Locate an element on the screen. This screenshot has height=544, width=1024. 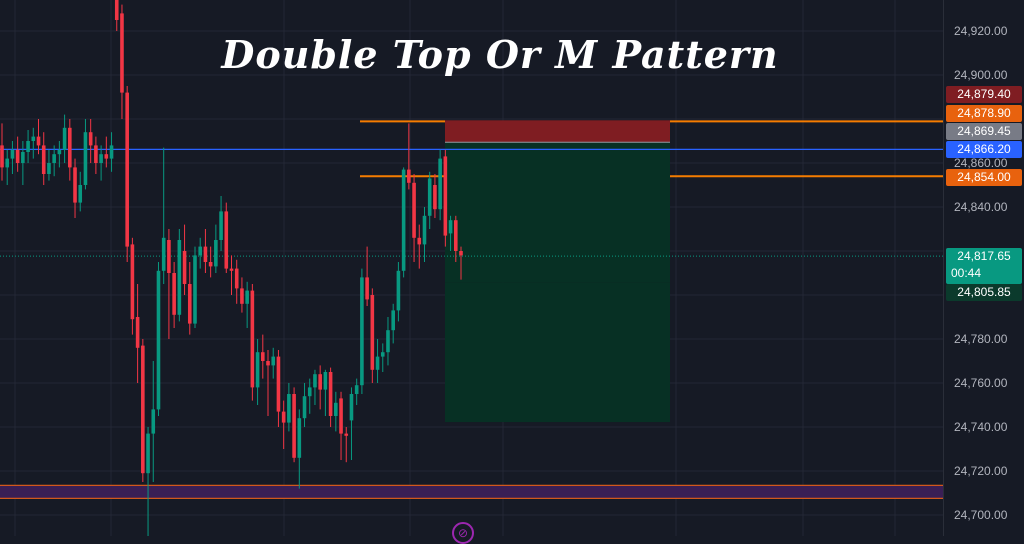
chart-title: Double Top Or M Pattern is located at coordinates (500, 54).